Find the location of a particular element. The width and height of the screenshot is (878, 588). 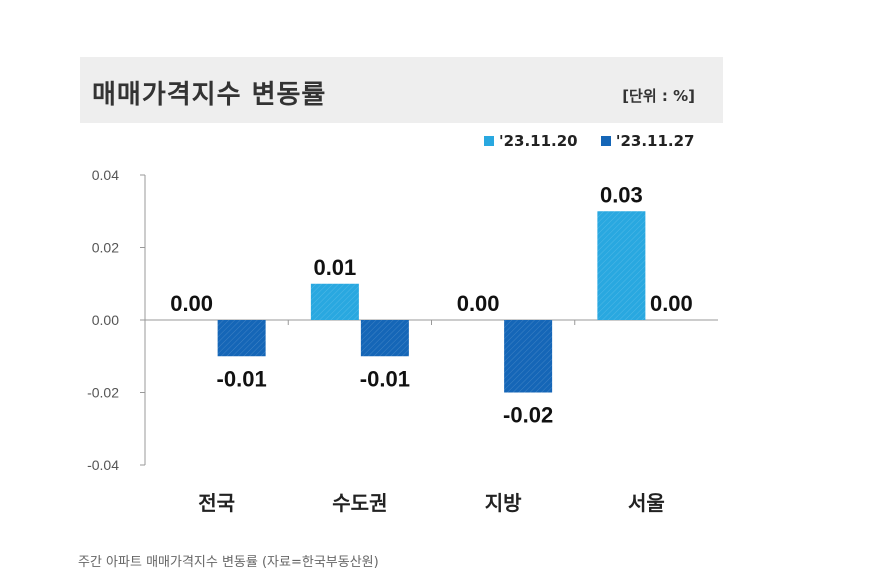

x-category-label: 지방 is located at coordinates (503, 503).